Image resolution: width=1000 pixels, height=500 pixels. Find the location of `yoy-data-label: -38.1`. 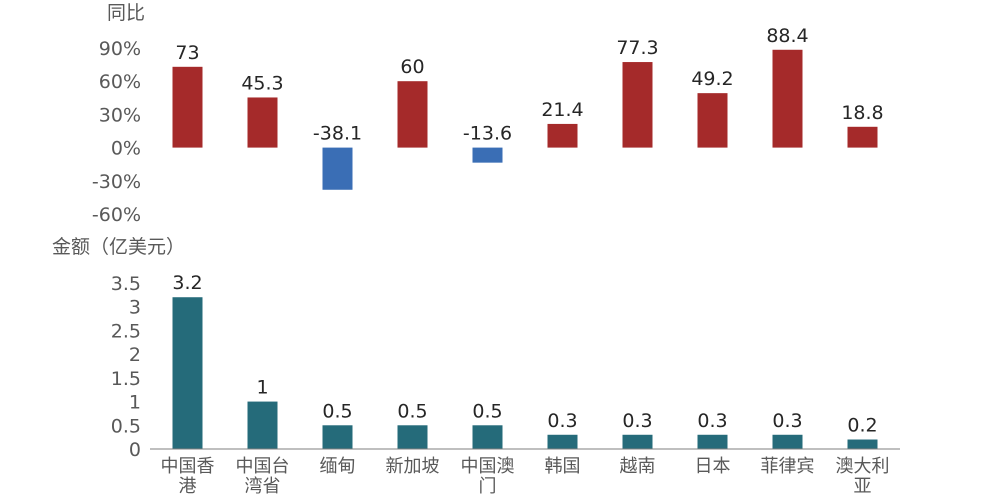

yoy-data-label: -38.1 is located at coordinates (337, 134).